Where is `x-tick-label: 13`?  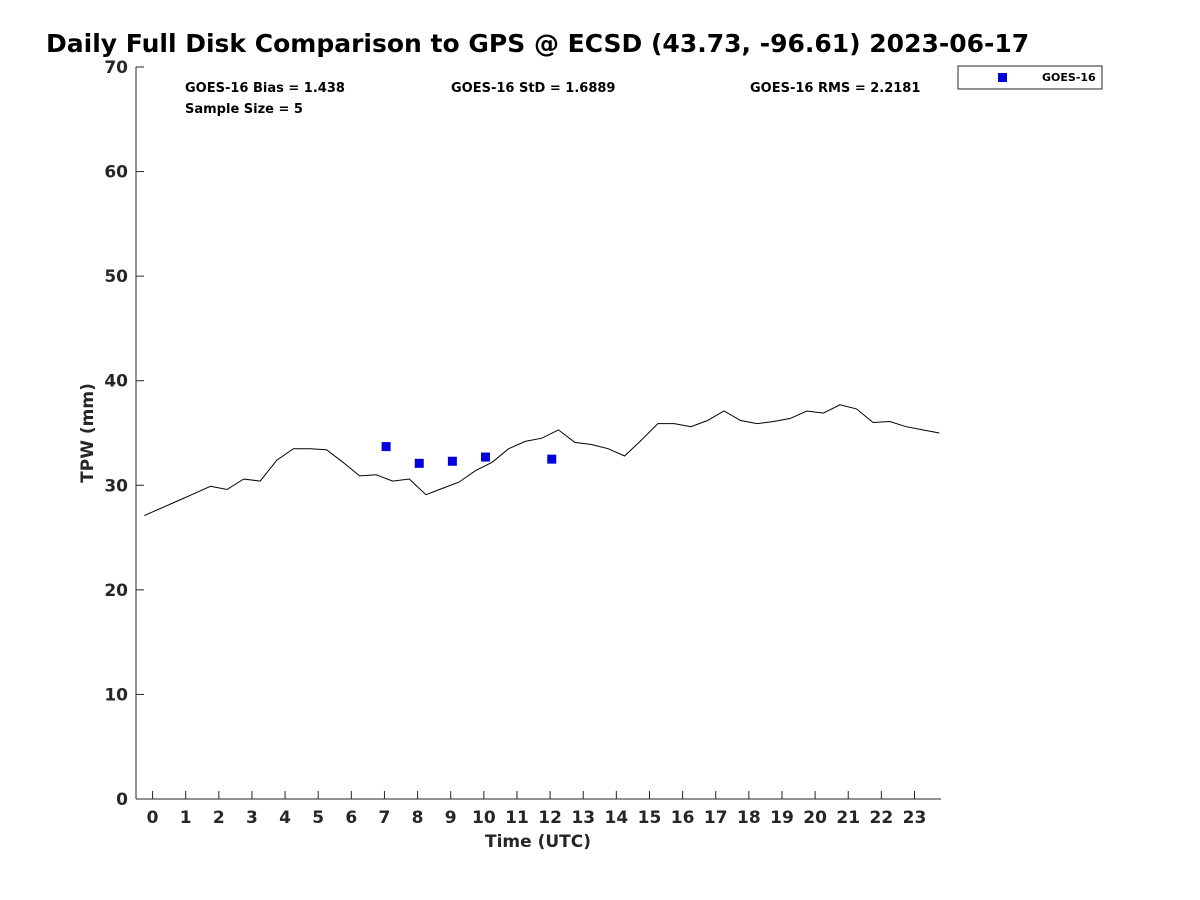 x-tick-label: 13 is located at coordinates (583, 818).